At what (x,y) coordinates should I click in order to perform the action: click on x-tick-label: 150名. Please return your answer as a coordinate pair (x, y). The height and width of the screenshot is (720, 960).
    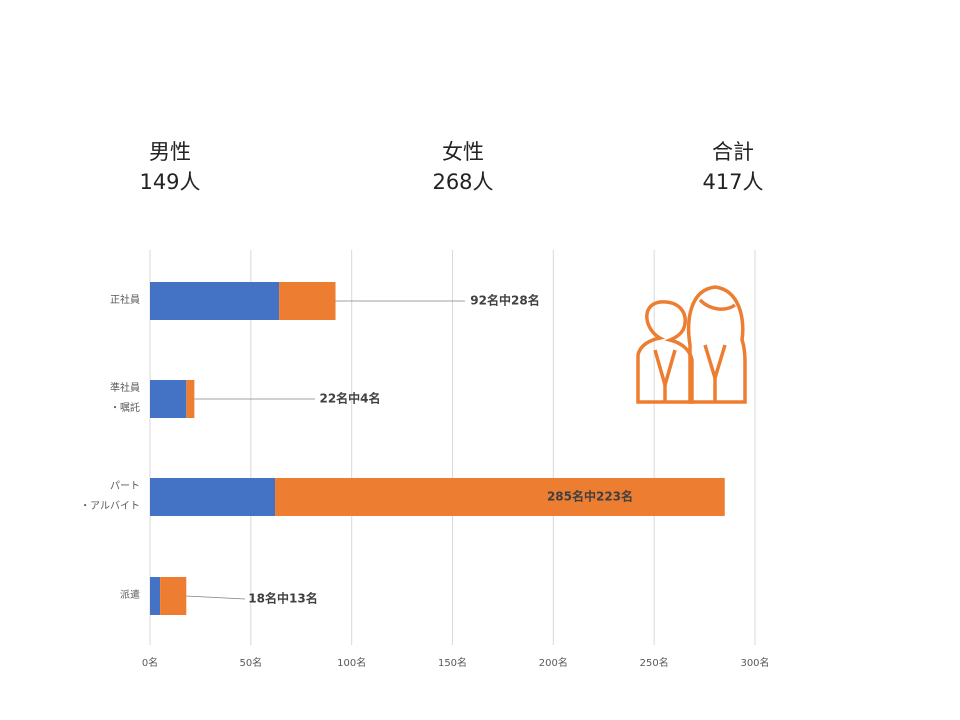
    Looking at the image, I should click on (452, 662).